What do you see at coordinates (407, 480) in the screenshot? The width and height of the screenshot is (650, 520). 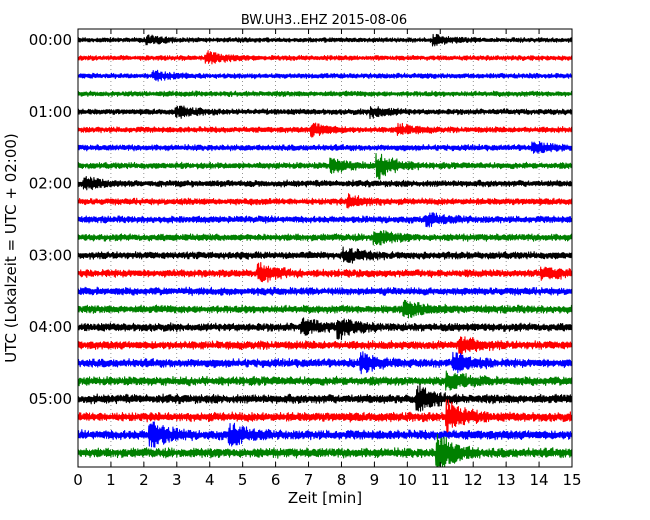 I see `x-tick-label: 10` at bounding box center [407, 480].